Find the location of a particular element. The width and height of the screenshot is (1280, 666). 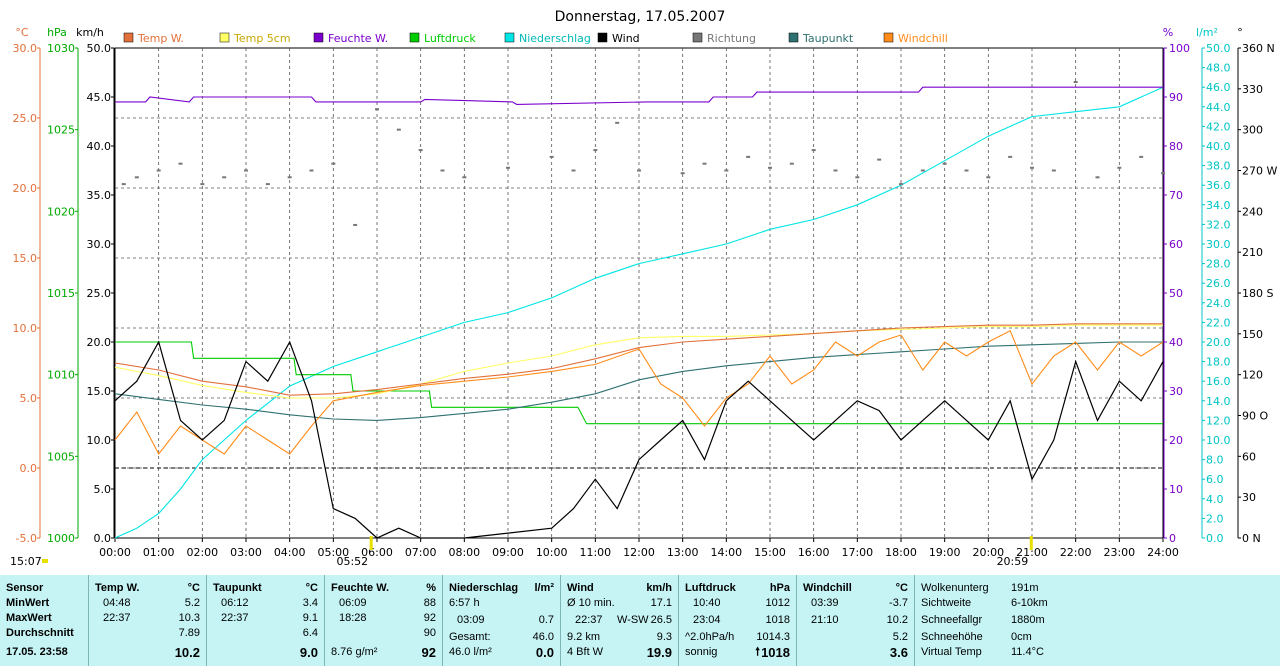

temp-tick-label: 5.0 is located at coordinates (29, 398).